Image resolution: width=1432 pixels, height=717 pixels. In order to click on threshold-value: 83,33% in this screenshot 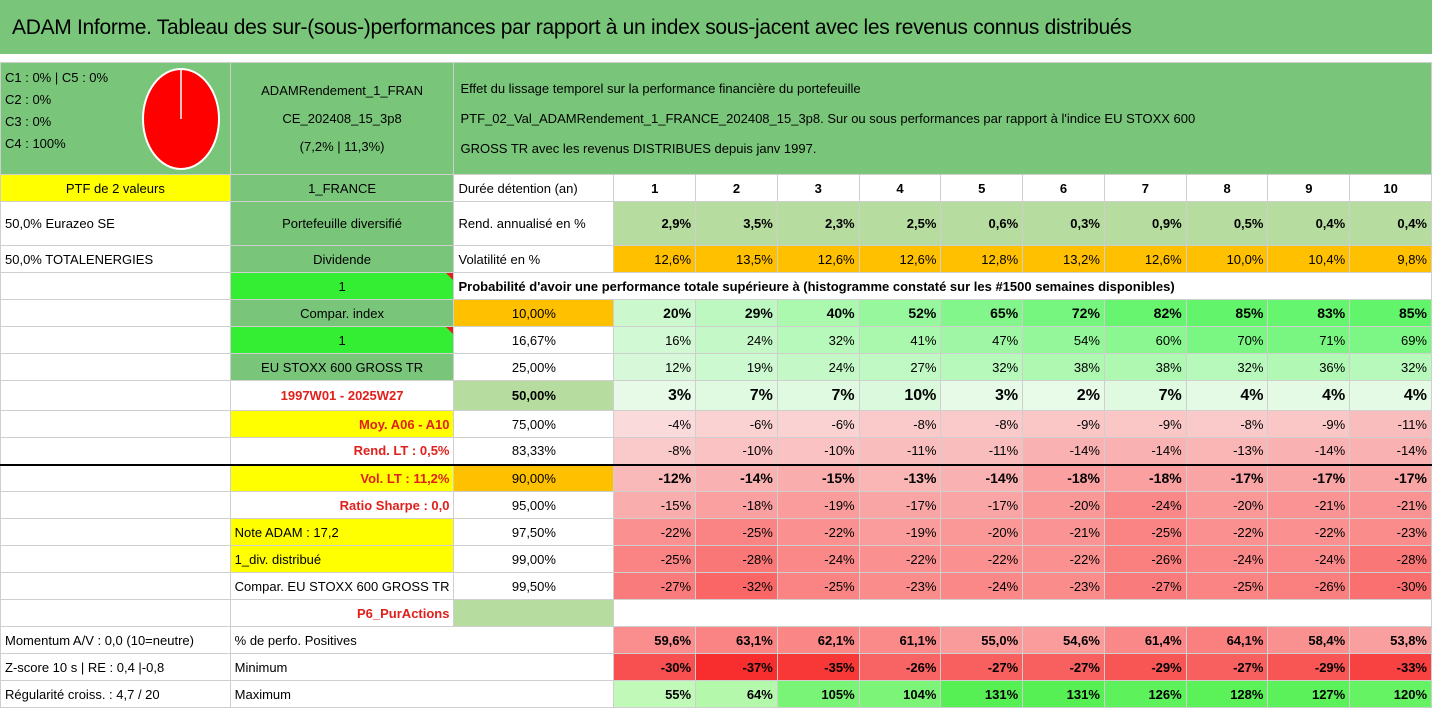, I will do `click(534, 451)`.